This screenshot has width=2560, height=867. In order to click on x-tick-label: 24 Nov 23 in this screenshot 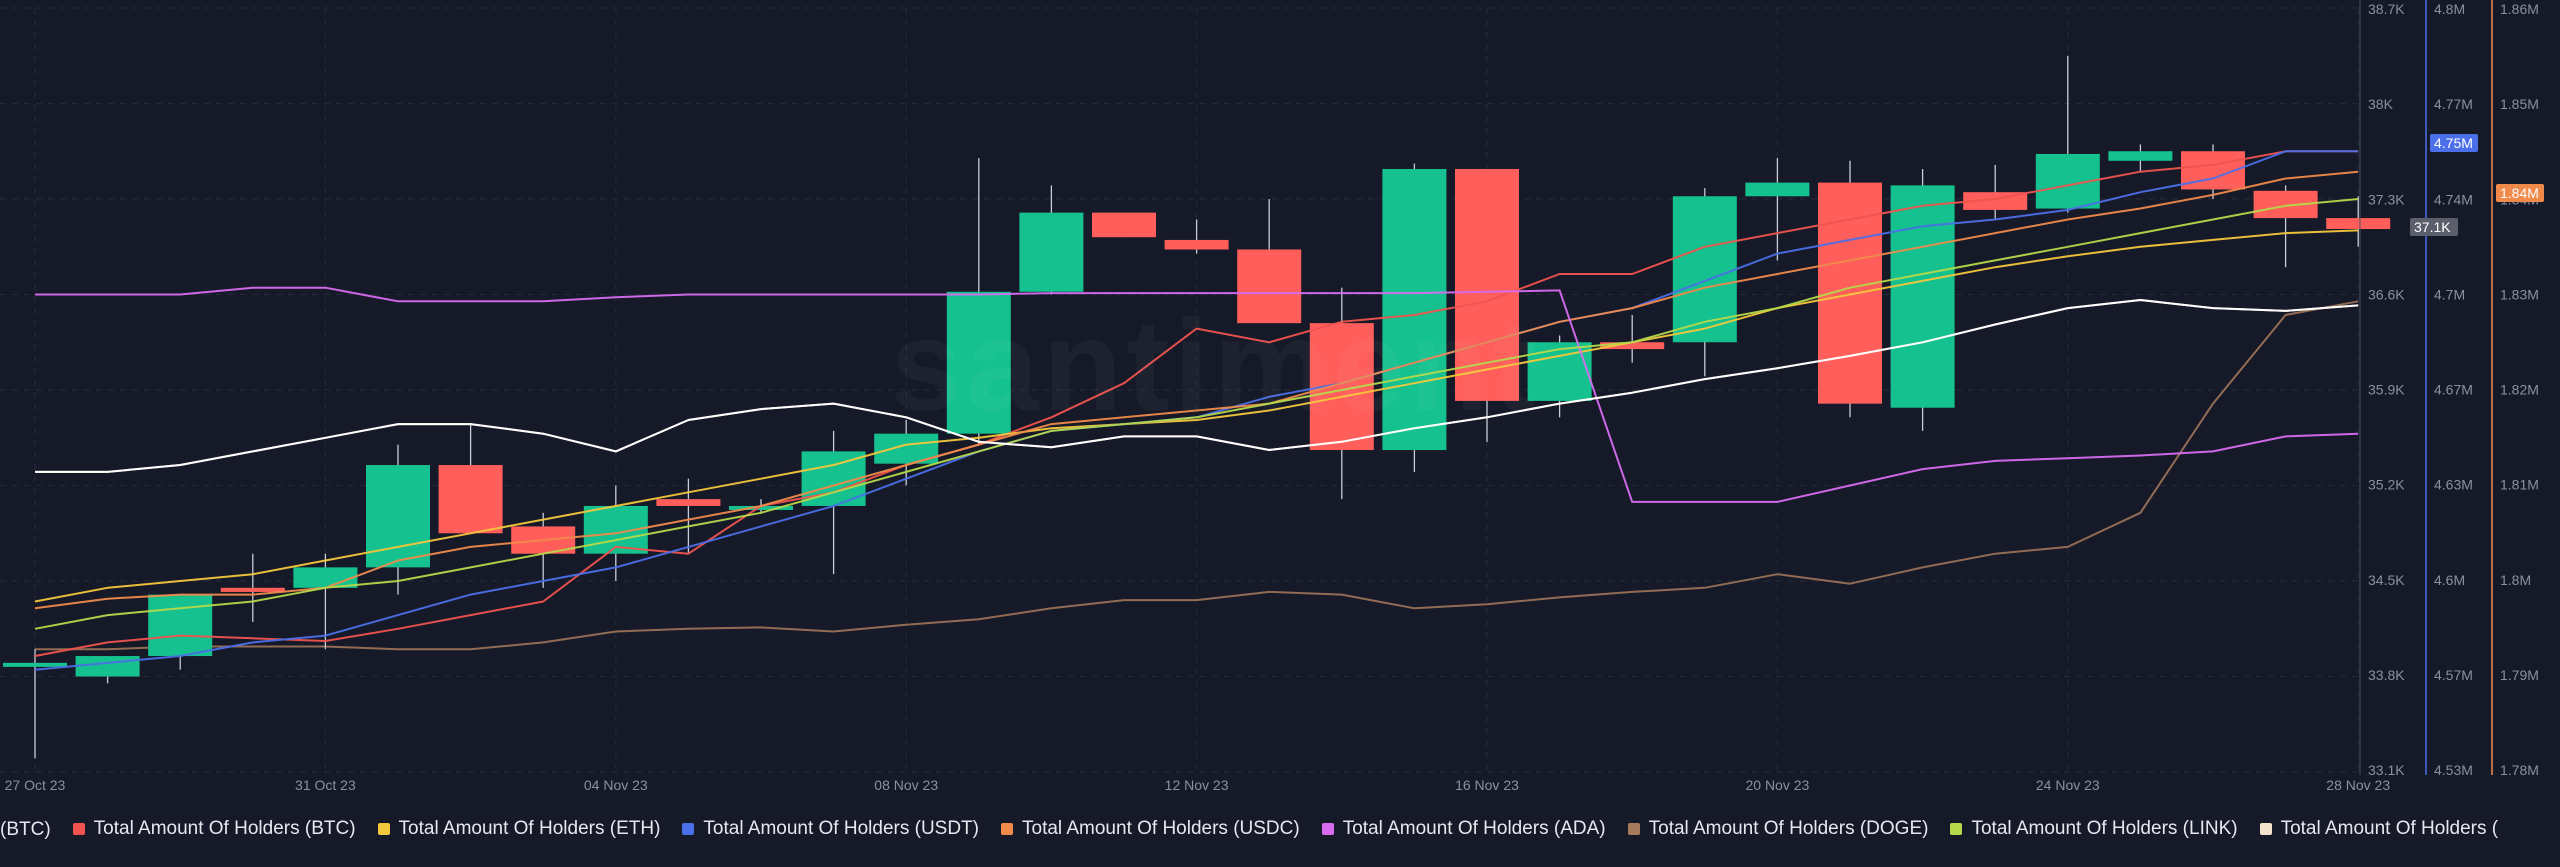, I will do `click(2068, 785)`.